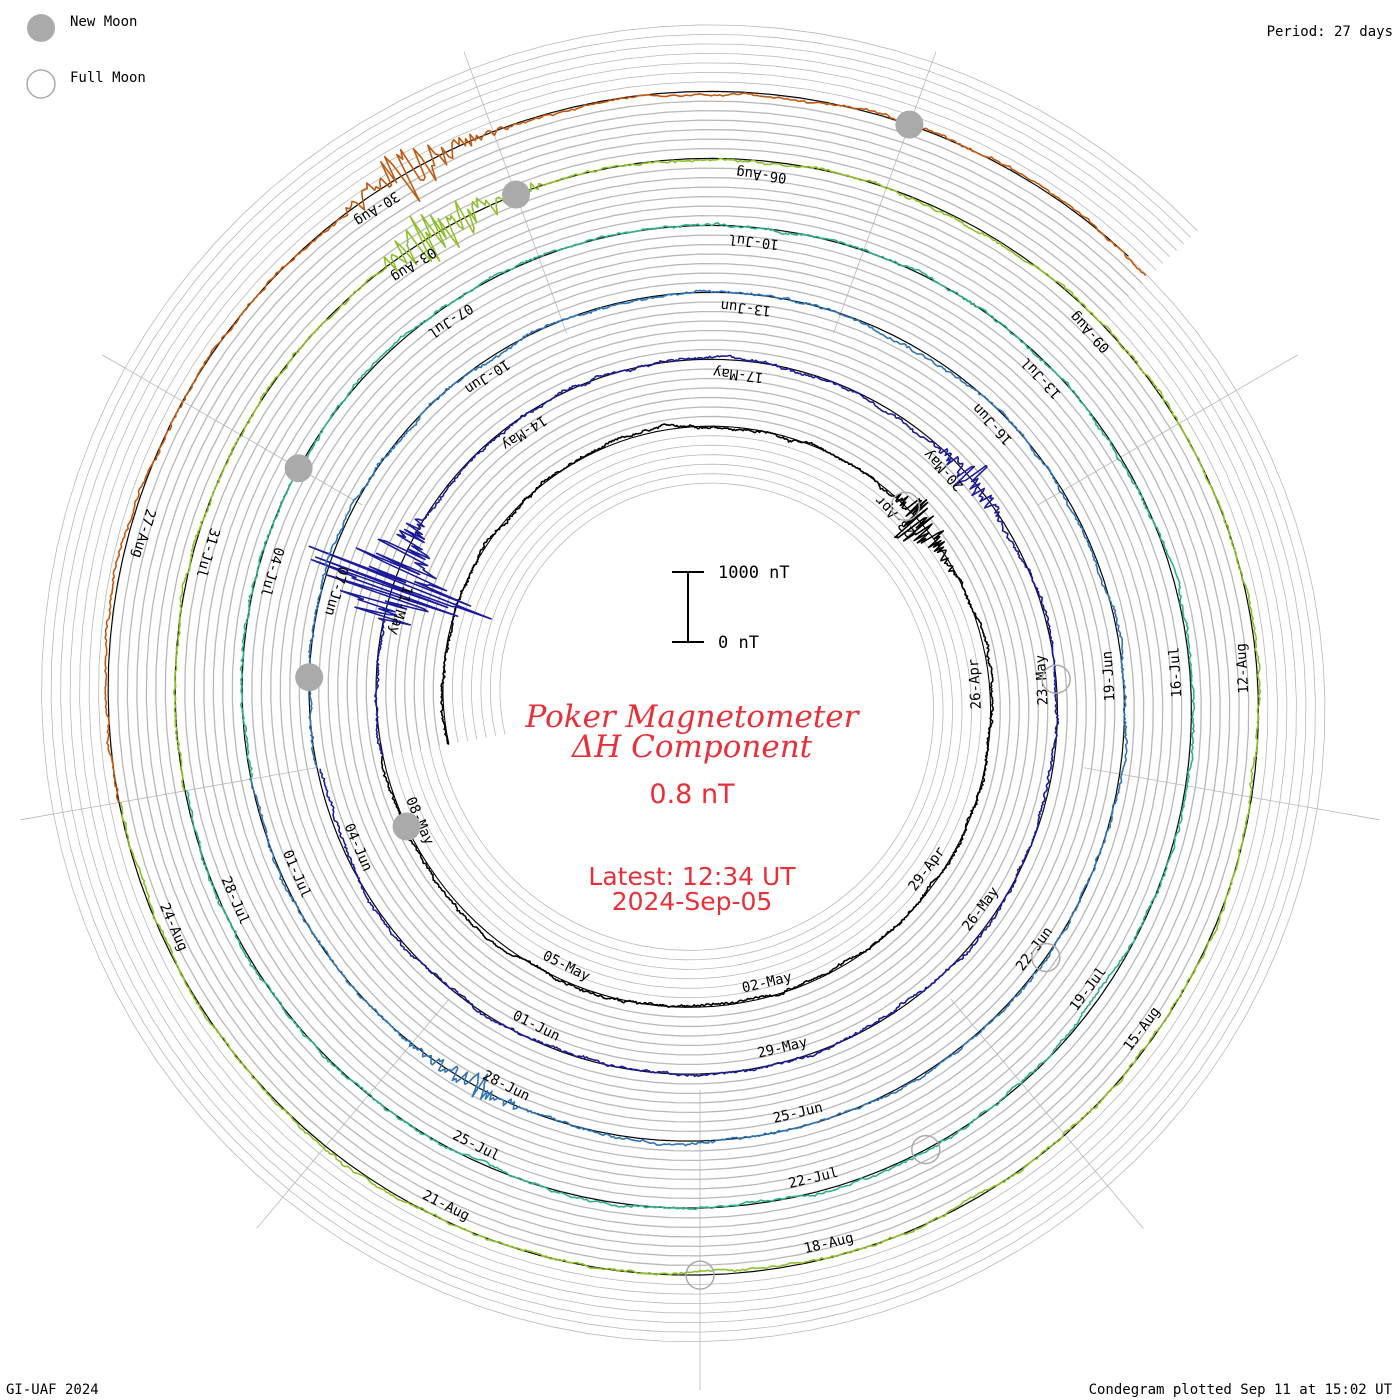 This screenshot has height=1400, width=1400. Describe the element at coordinates (446, 1205) in the screenshot. I see `date-tick-label: 21-Aug` at that location.